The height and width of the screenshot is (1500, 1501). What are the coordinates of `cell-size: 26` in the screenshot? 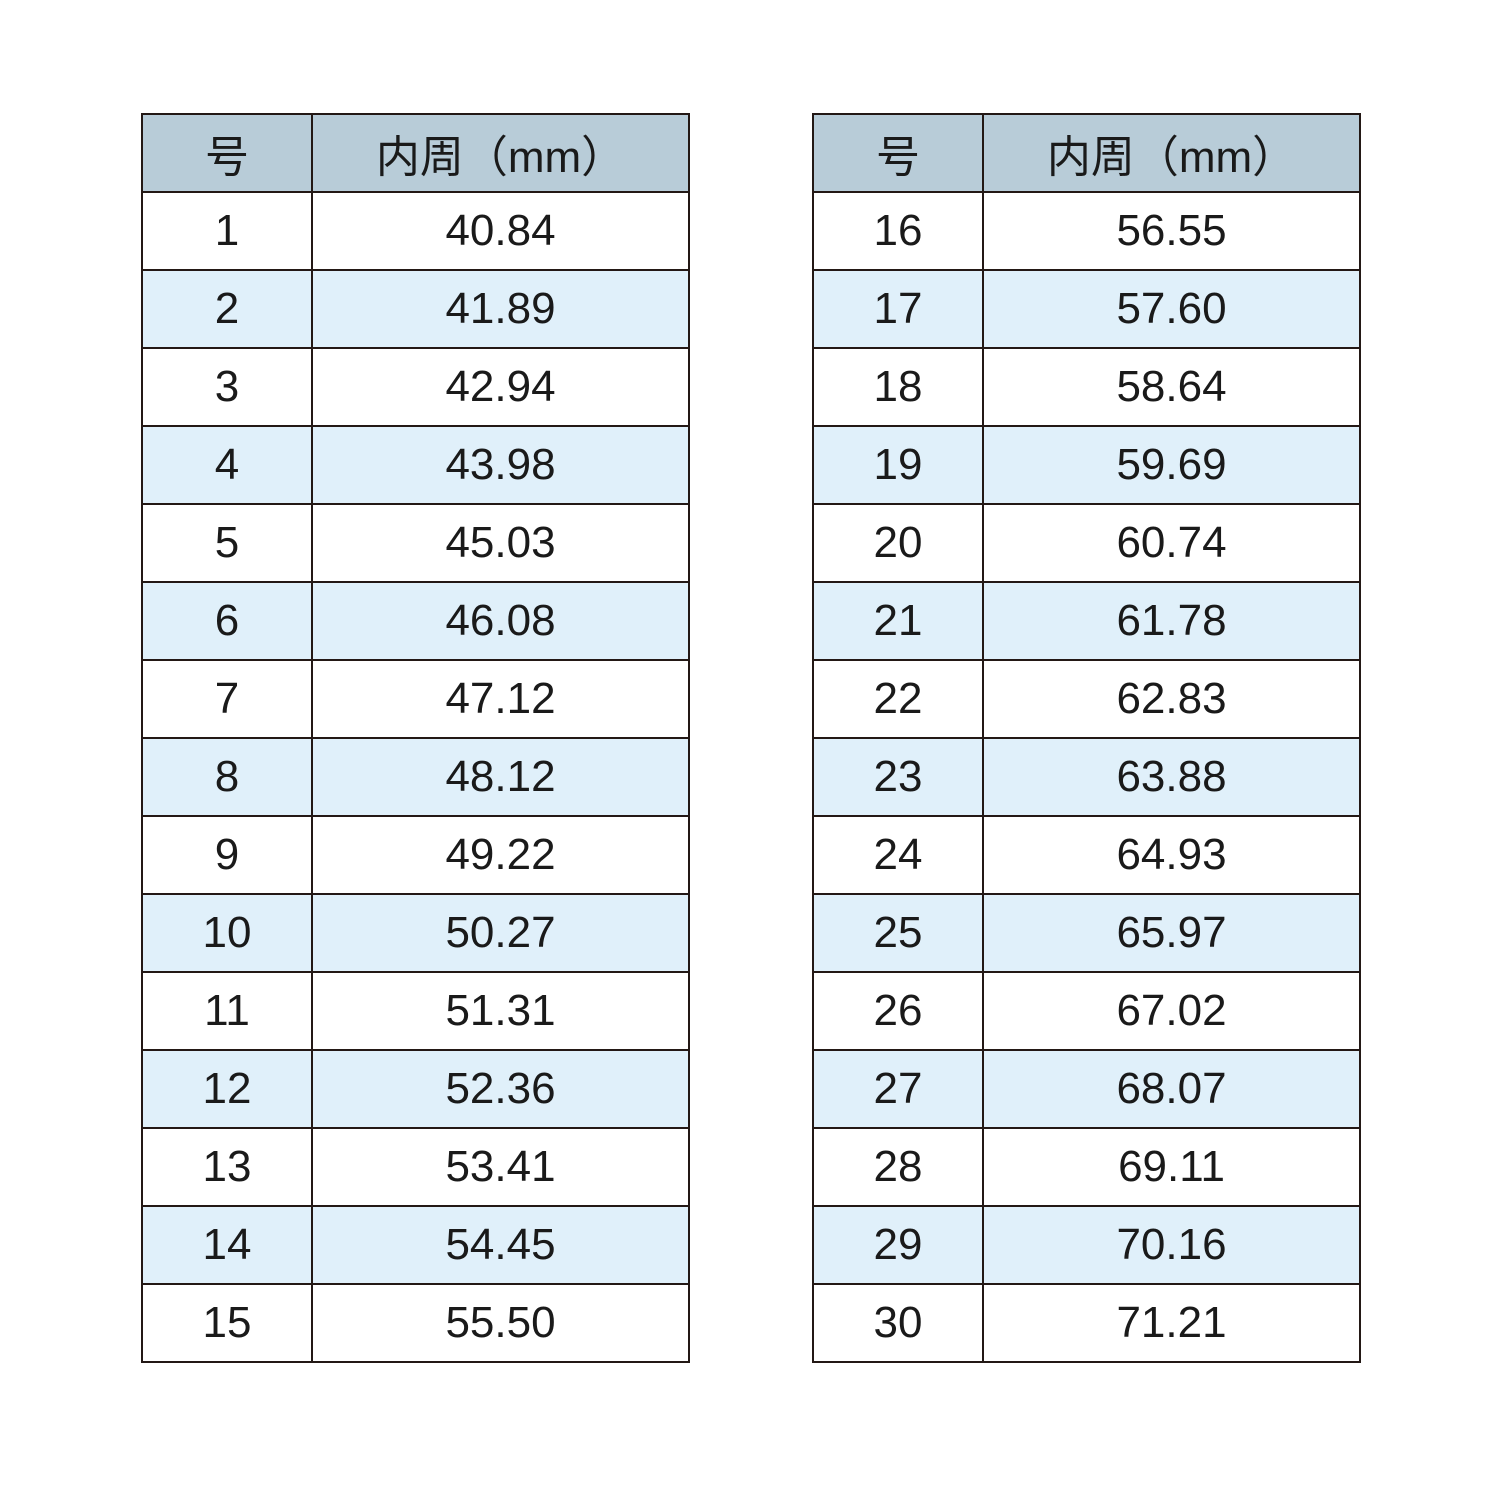 It's located at (898, 1011).